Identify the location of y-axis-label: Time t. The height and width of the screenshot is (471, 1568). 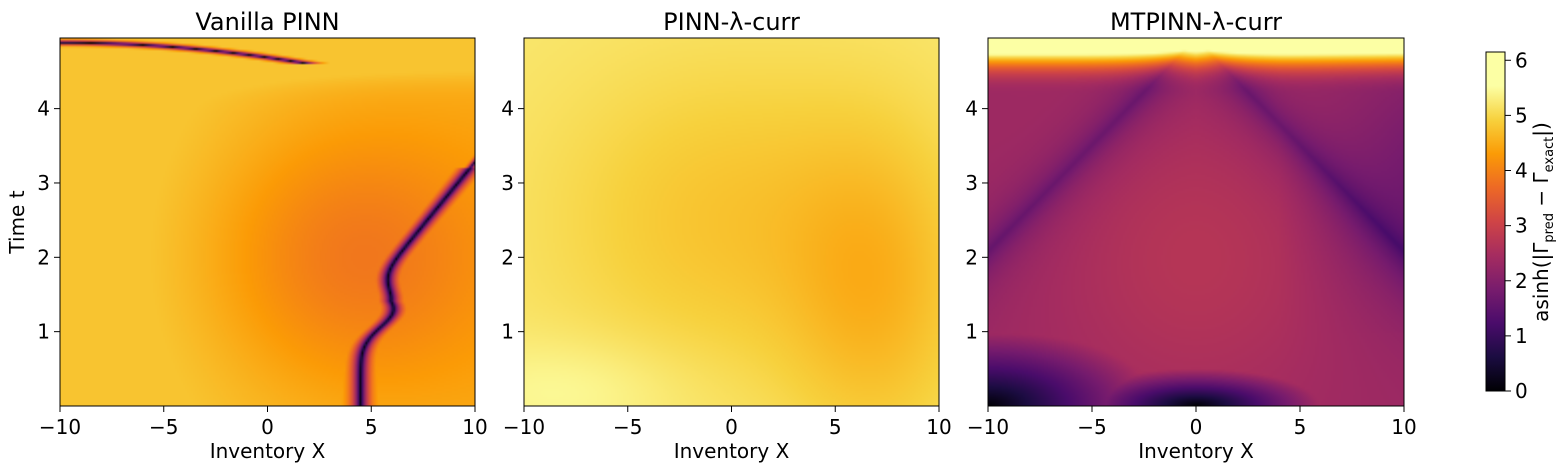
(17, 222).